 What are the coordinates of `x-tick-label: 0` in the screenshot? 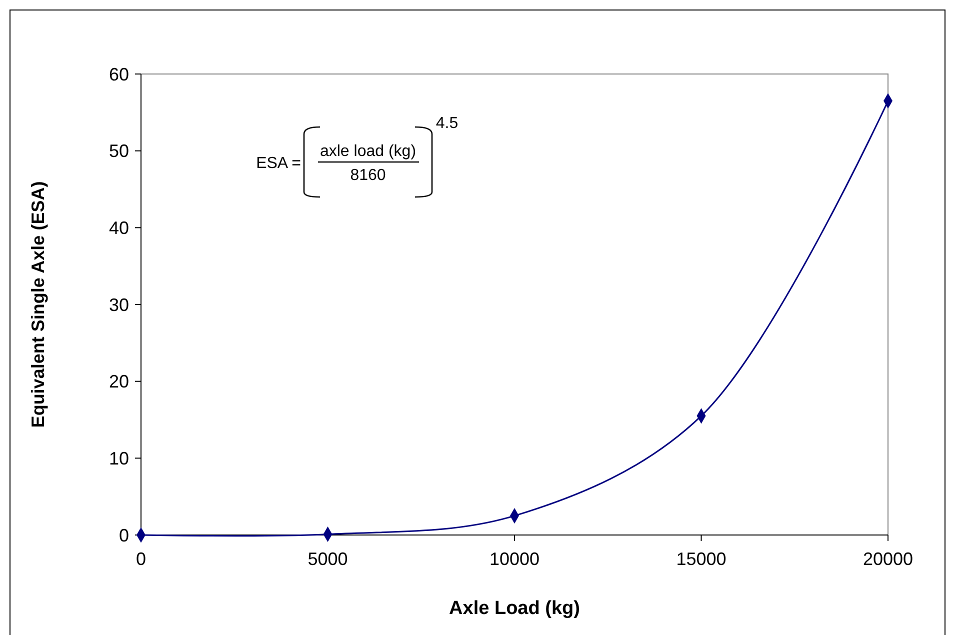 It's located at (141, 559).